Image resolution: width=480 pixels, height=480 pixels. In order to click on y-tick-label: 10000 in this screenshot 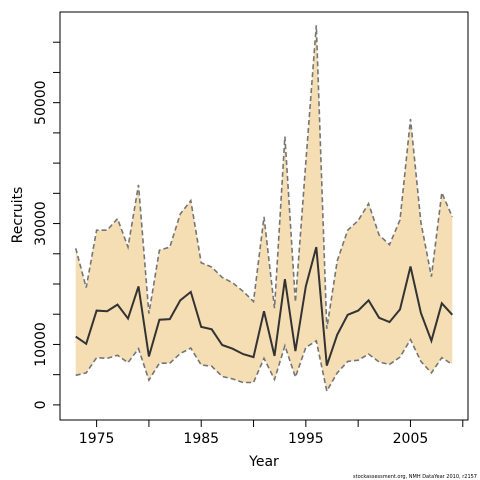, I will do `click(41, 344)`.